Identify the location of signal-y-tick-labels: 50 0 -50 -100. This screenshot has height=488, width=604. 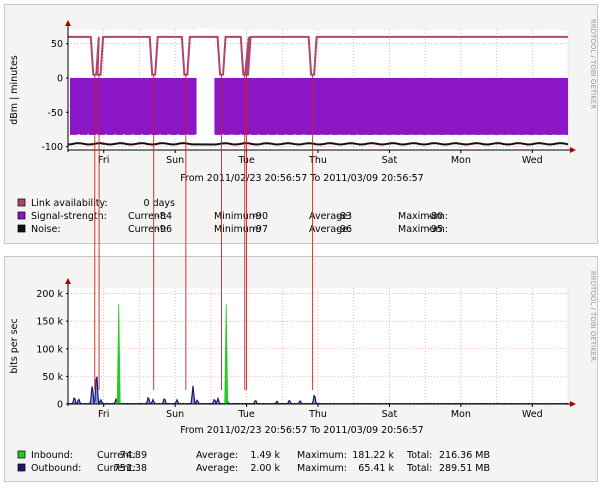
(52, 96).